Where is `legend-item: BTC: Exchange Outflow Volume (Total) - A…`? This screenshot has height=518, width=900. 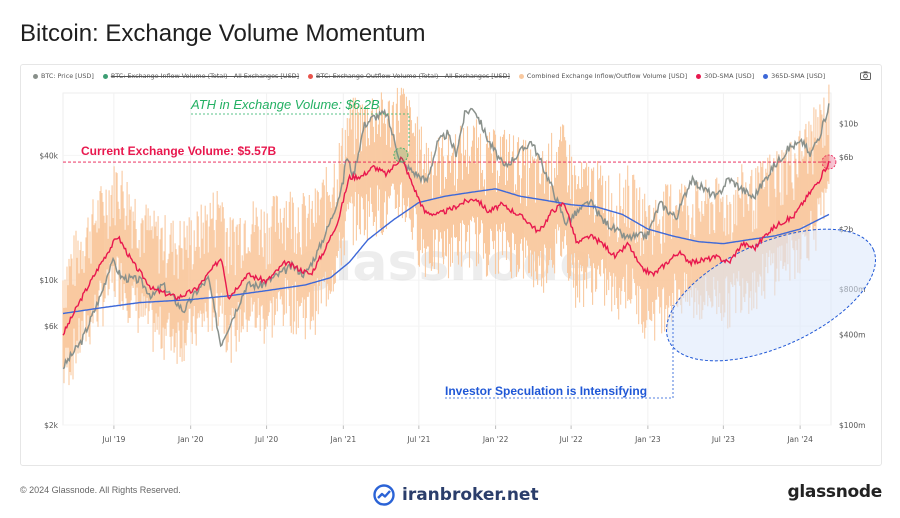
legend-item: BTC: Exchange Outflow Volume (Total) - A… is located at coordinates (409, 76).